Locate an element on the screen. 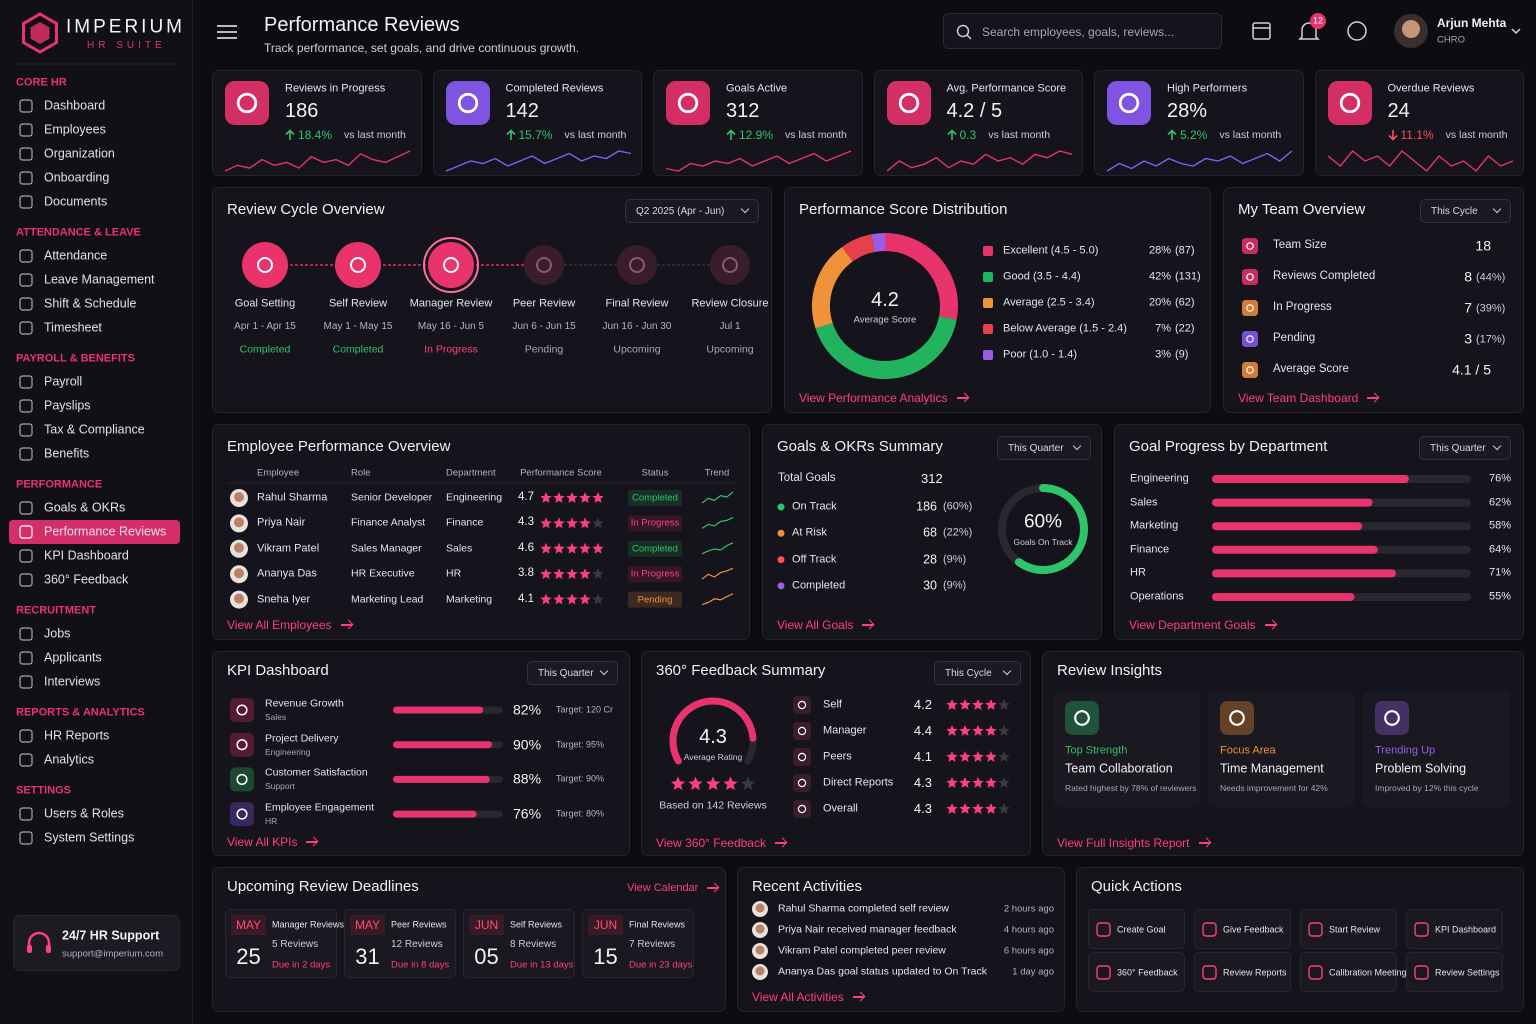  icon-glyph is located at coordinates (1392, 718).